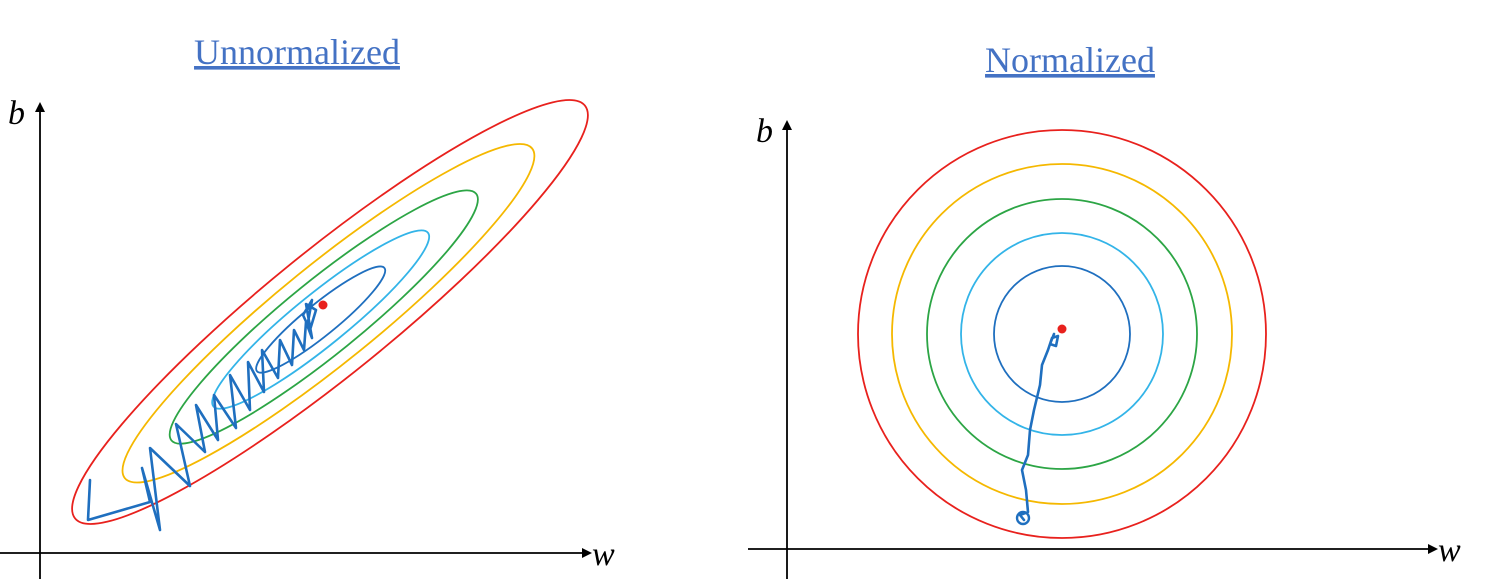  I want to click on panel-title: Normalized, so click(1070, 60).